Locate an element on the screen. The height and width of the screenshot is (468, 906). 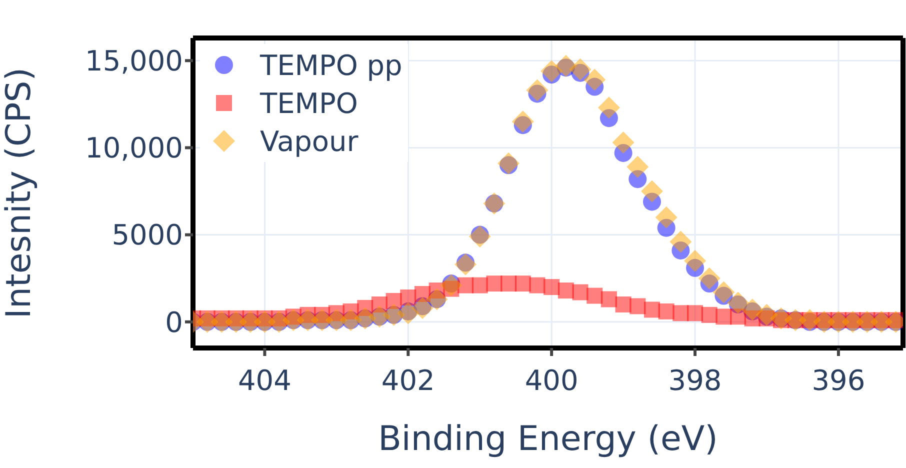
y-tick-label: 15,000 is located at coordinates (134, 61).